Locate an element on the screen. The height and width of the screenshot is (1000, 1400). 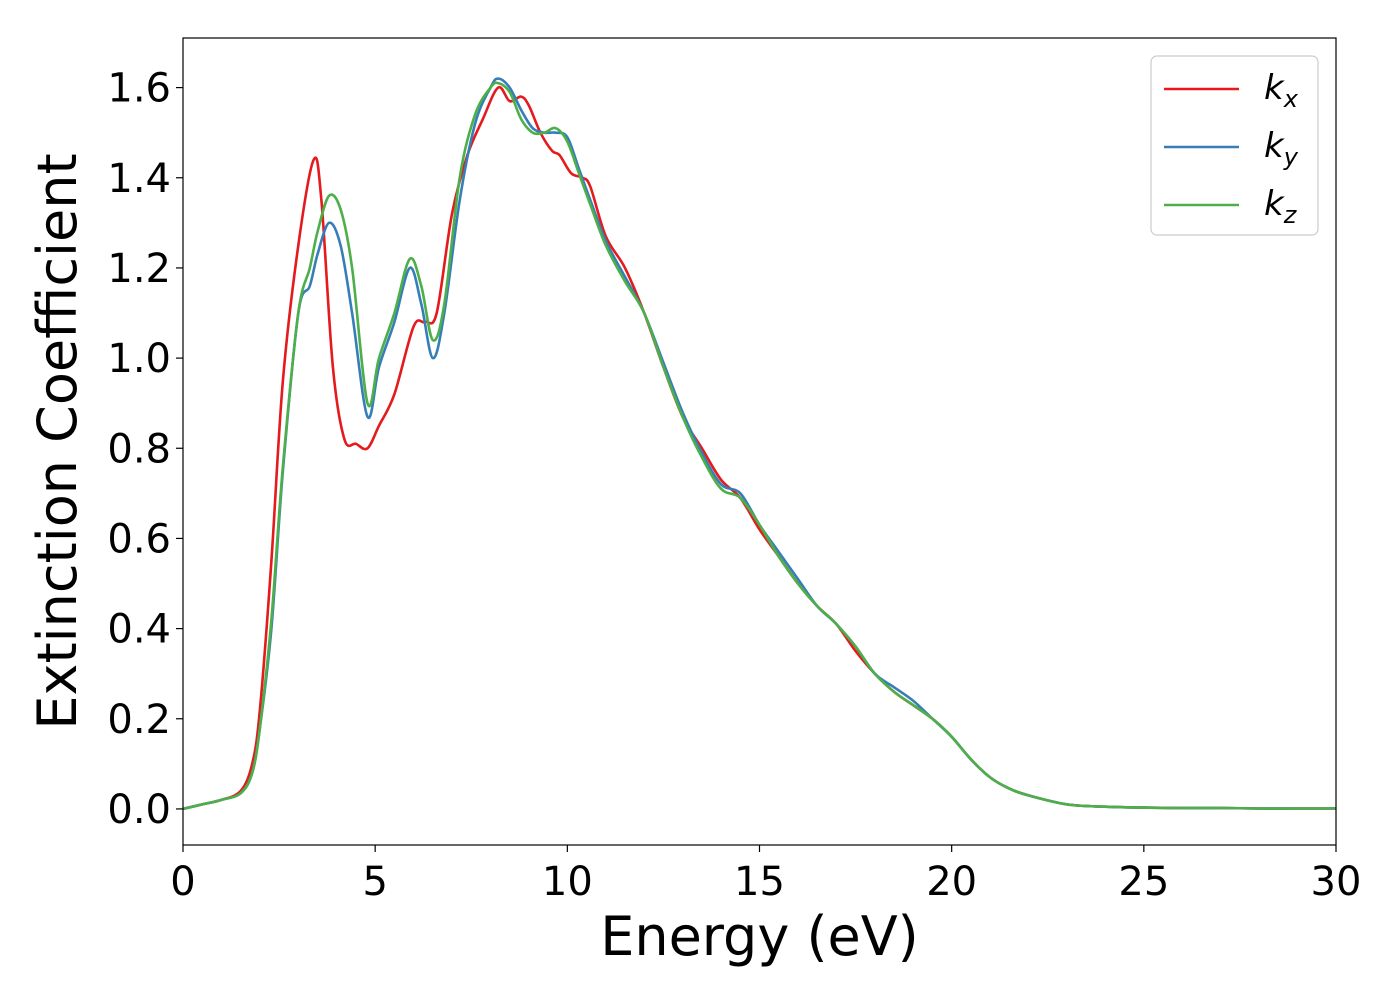
legend-box is located at coordinates (1234, 145).